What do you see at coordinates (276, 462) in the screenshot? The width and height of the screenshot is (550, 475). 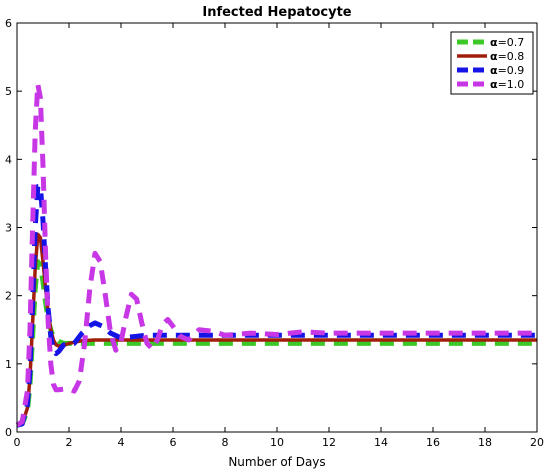 I see `x-axis-label: Number of Days` at bounding box center [276, 462].